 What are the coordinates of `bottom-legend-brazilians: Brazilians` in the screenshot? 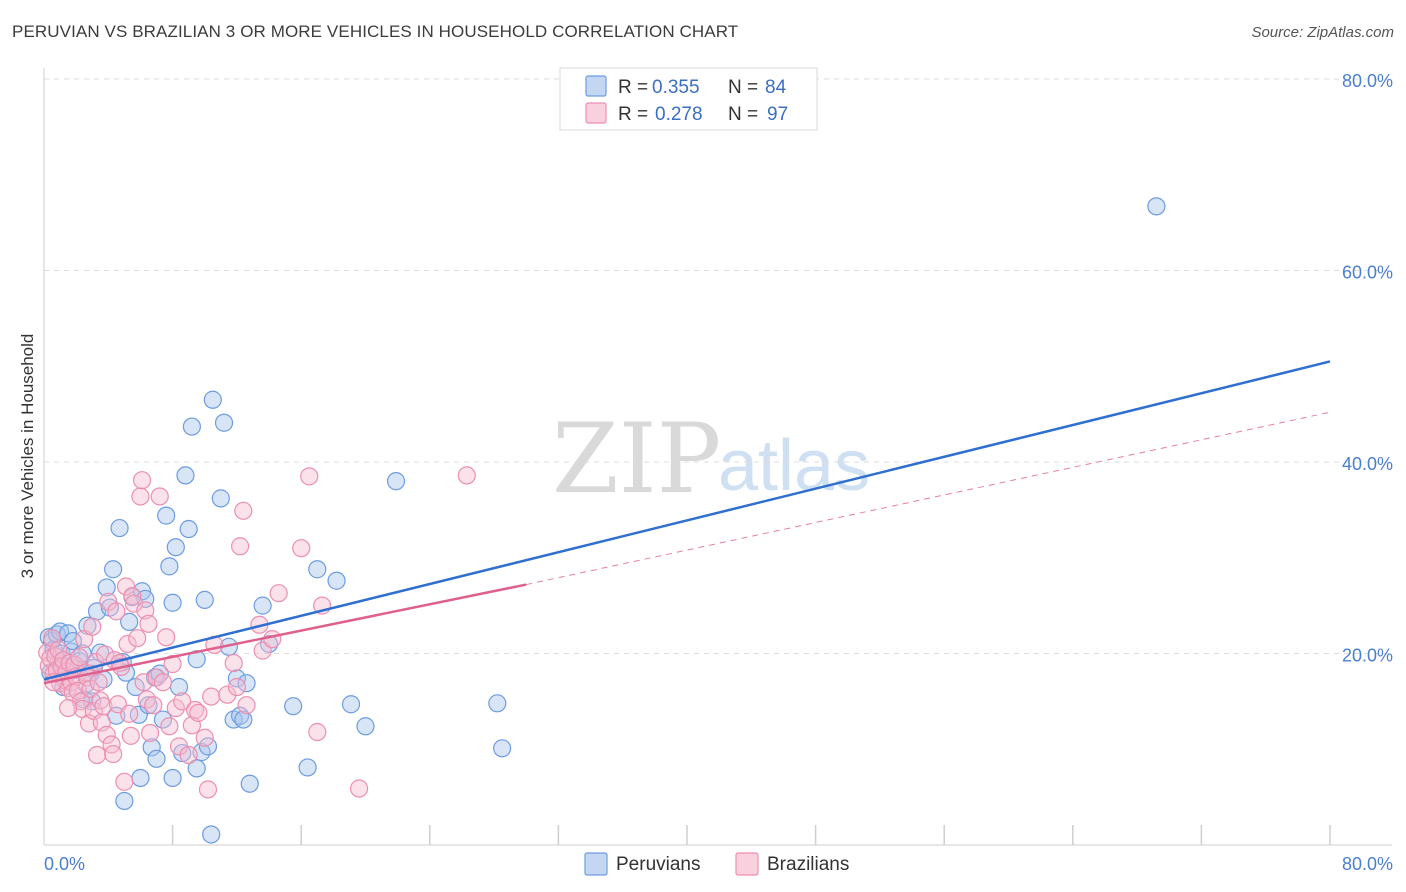 It's located at (808, 864).